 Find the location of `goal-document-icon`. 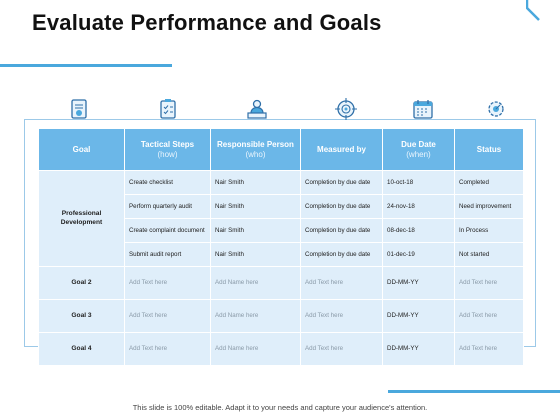

goal-document-icon is located at coordinates (80, 110).